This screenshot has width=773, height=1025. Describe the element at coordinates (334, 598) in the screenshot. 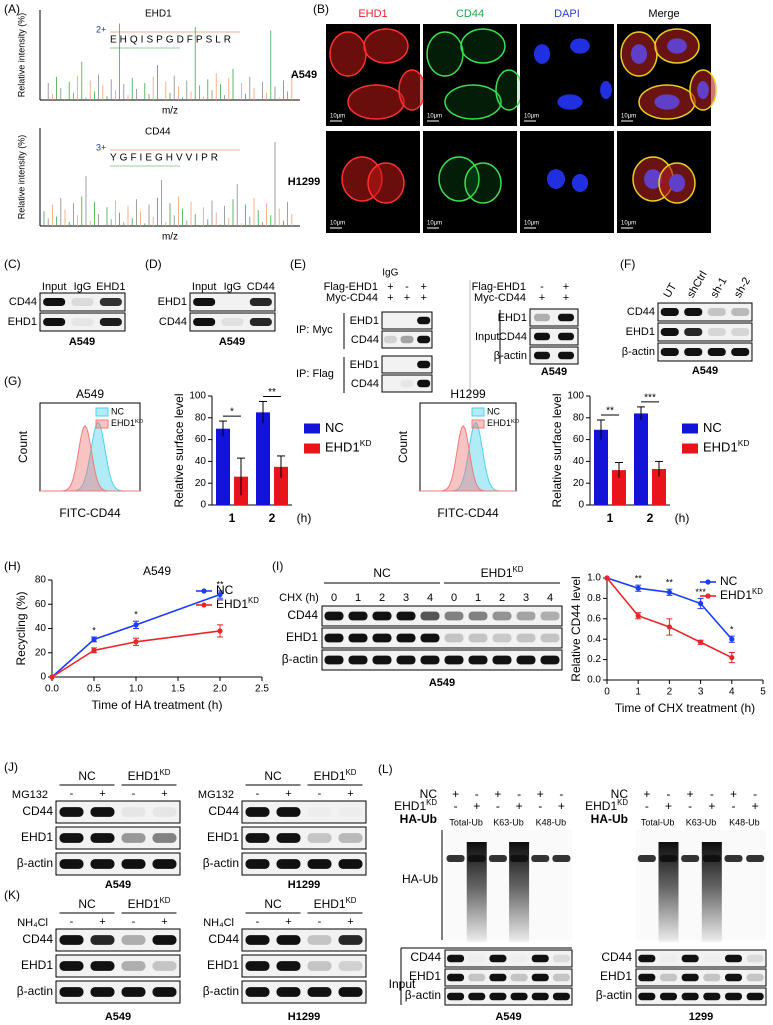

I see `lane-label: 0` at that location.